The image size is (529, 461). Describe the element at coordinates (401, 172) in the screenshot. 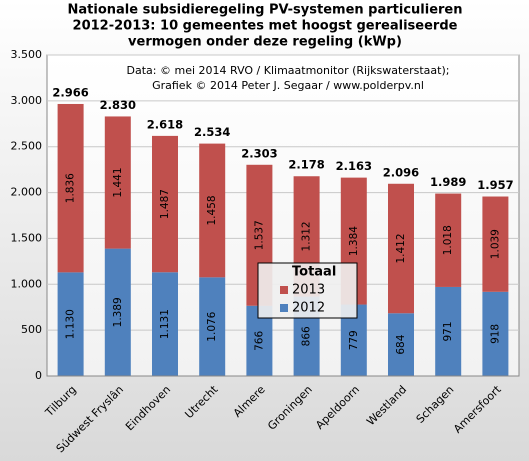

I see `total-label: 2.096` at that location.